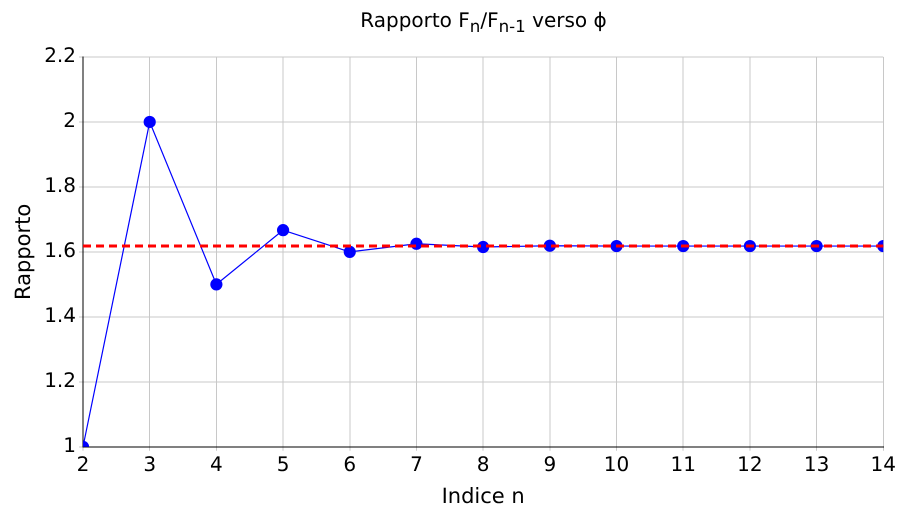 This screenshot has width=907, height=522. Describe the element at coordinates (283, 464) in the screenshot. I see `x-tick-label: 5` at that location.